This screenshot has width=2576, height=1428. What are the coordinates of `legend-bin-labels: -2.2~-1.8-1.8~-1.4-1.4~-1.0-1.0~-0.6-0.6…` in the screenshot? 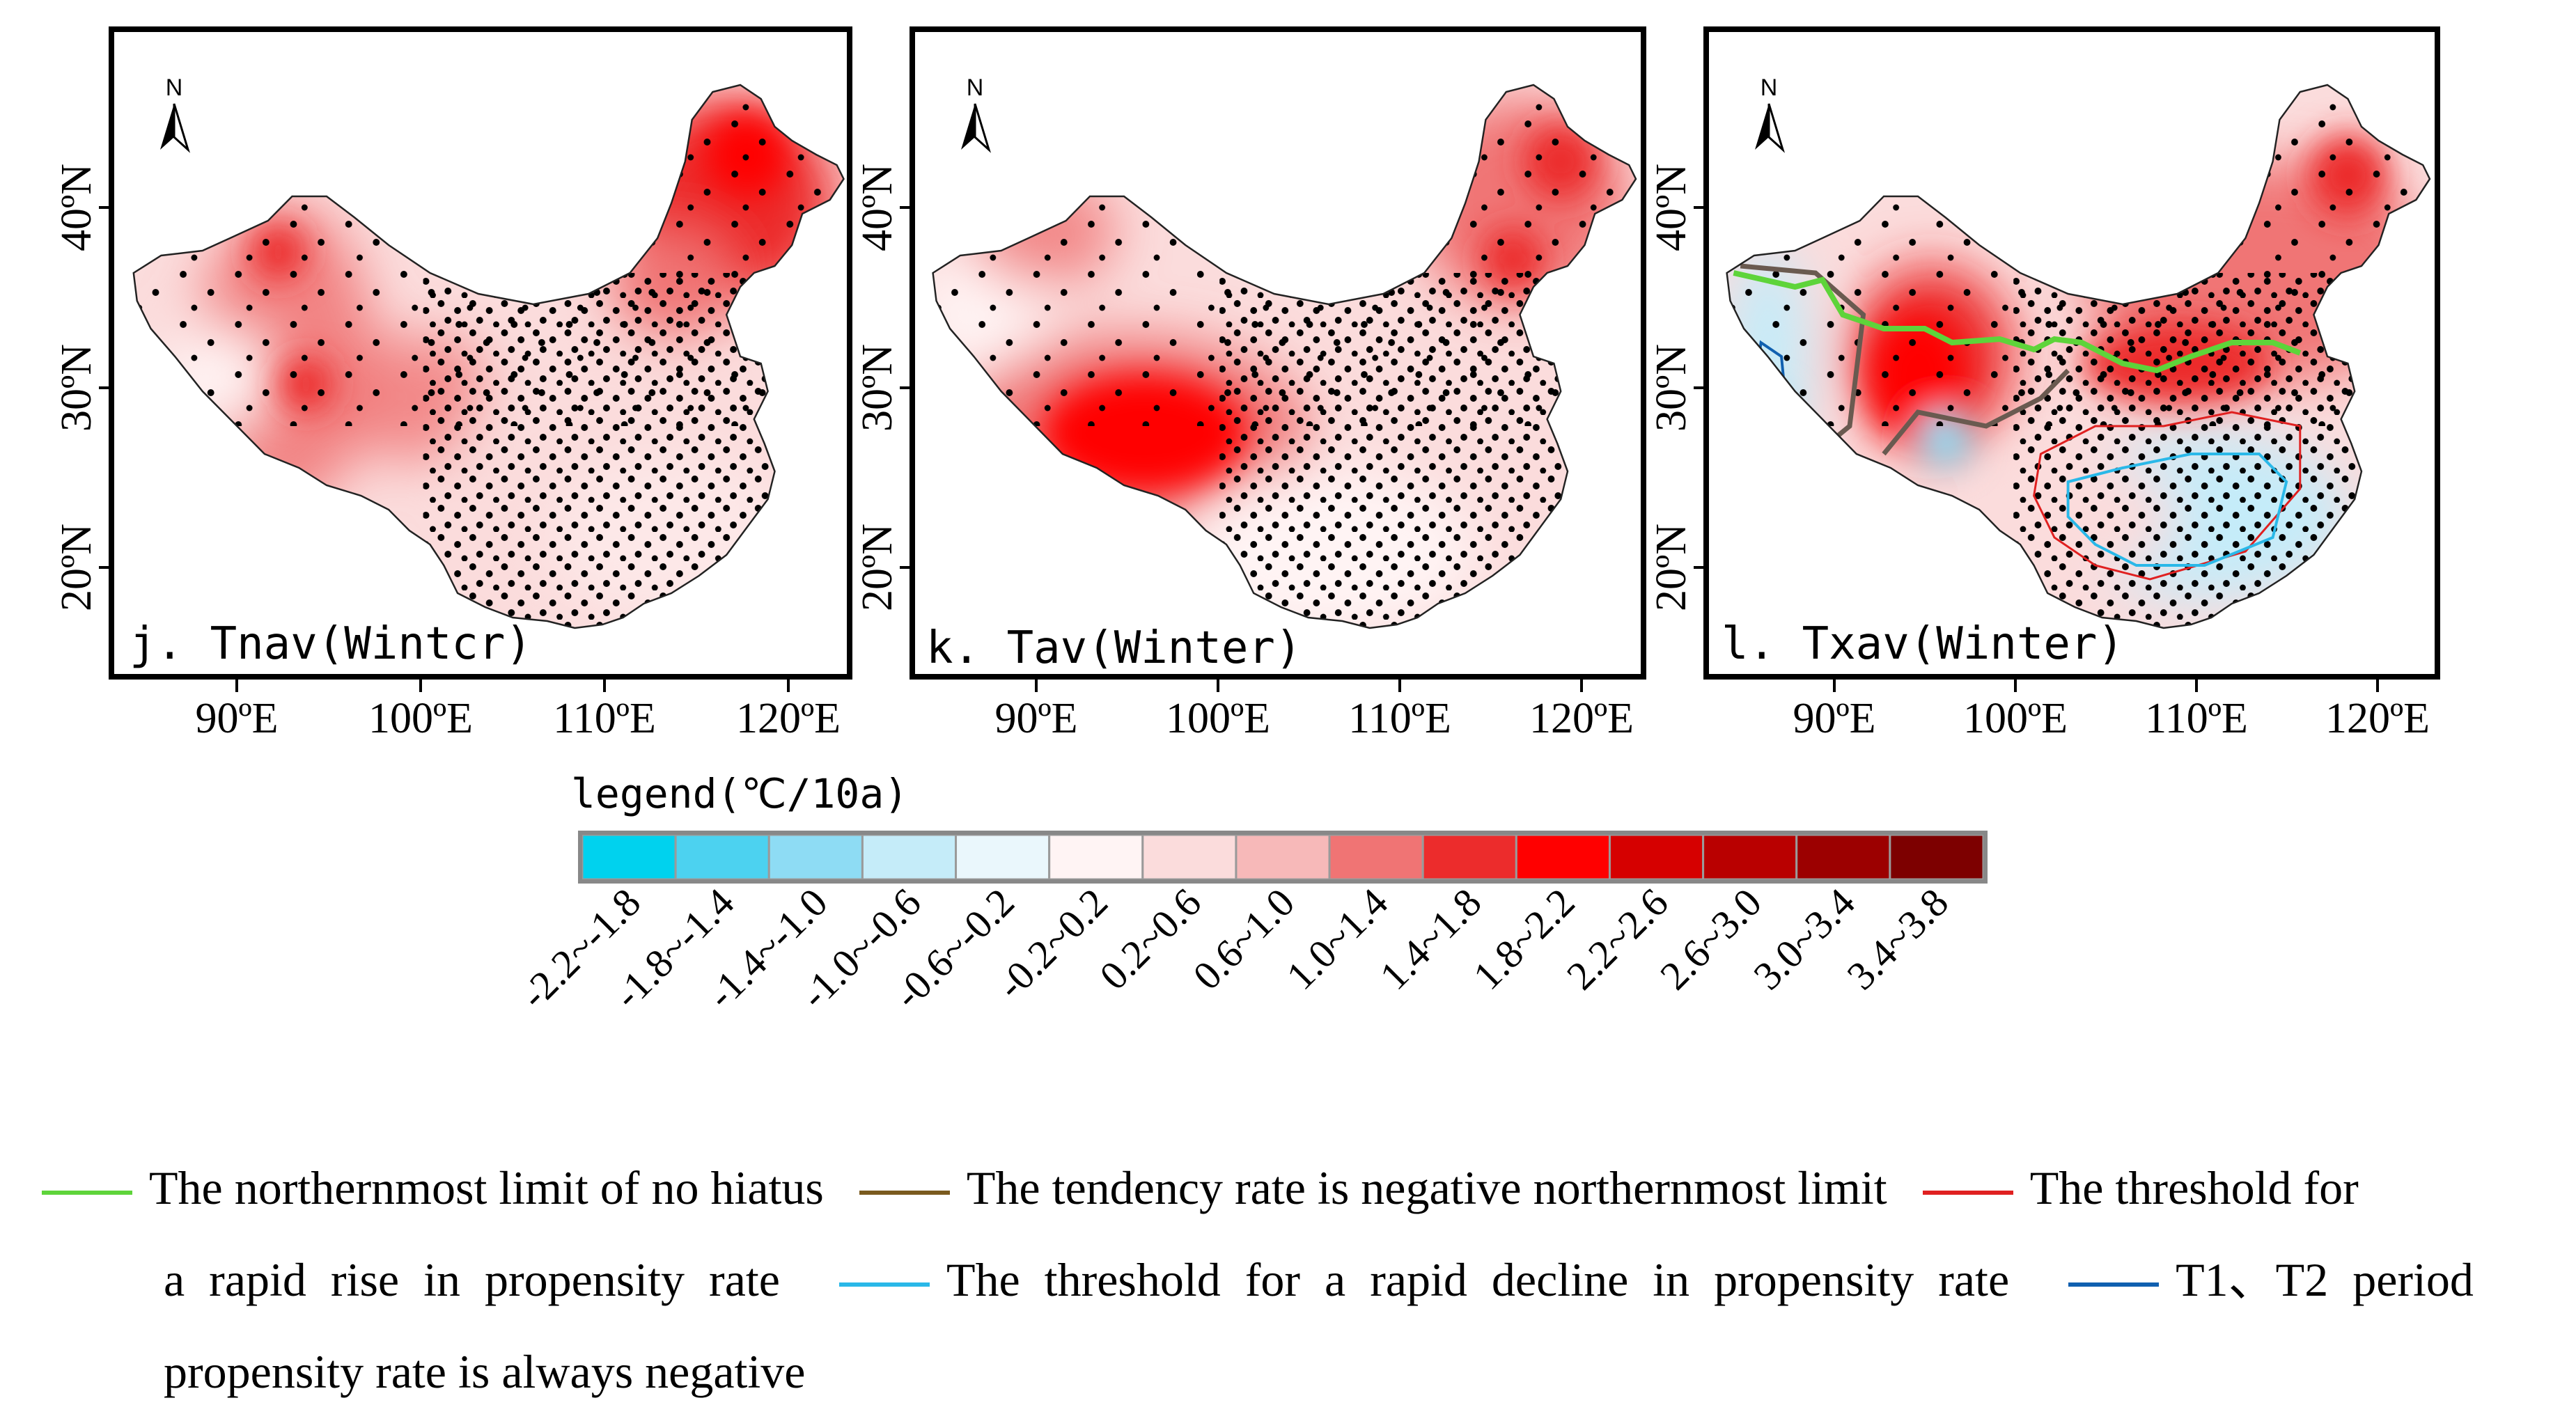 It's located at (1234, 948).